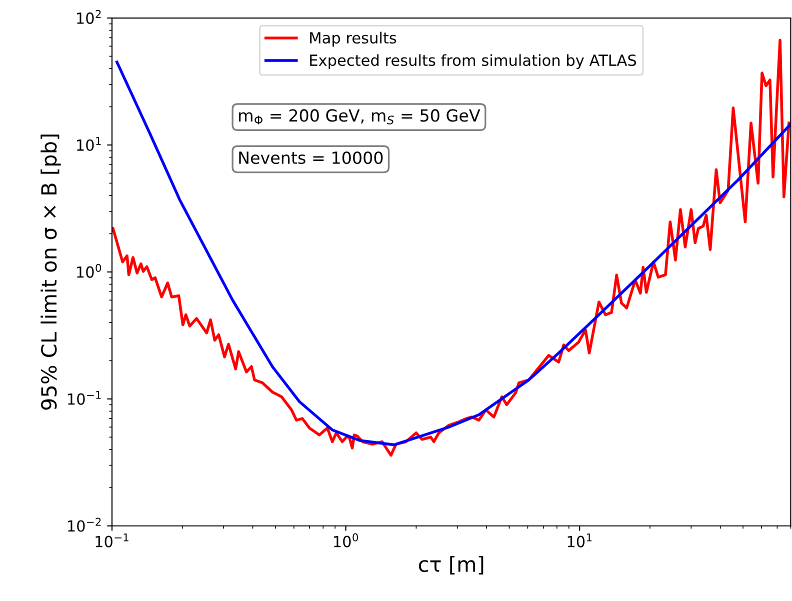  I want to click on y-axis-title: 95% CL limit on σ × B [pb], so click(50, 272).